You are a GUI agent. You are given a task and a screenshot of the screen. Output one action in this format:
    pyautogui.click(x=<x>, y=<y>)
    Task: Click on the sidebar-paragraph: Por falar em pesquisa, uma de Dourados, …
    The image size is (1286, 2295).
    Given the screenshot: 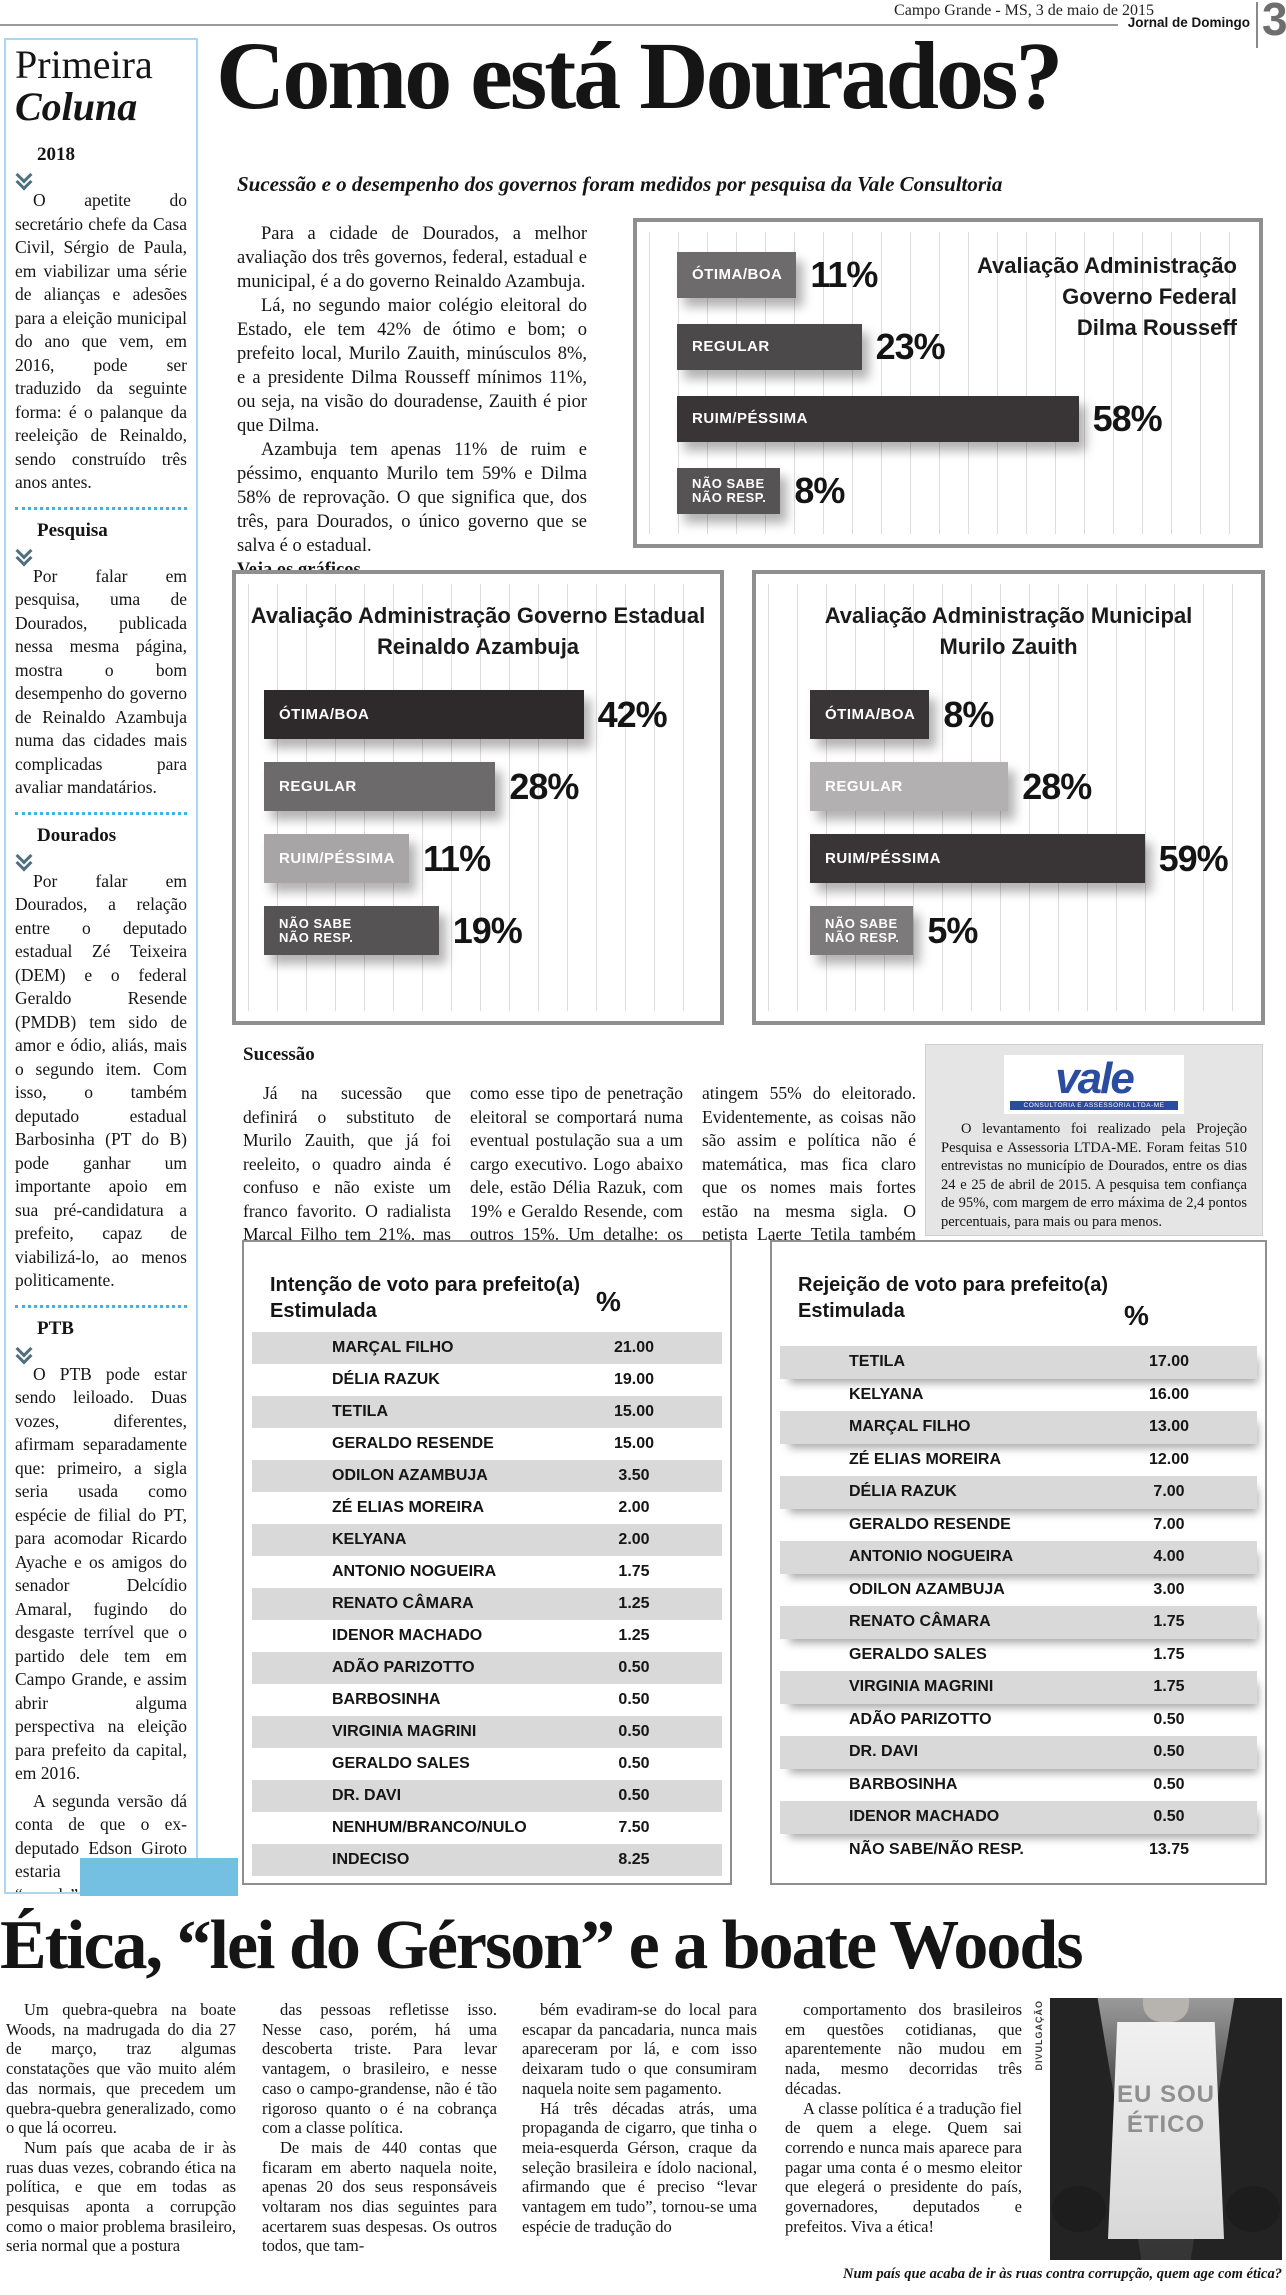 What is the action you would take?
    pyautogui.click(x=101, y=681)
    